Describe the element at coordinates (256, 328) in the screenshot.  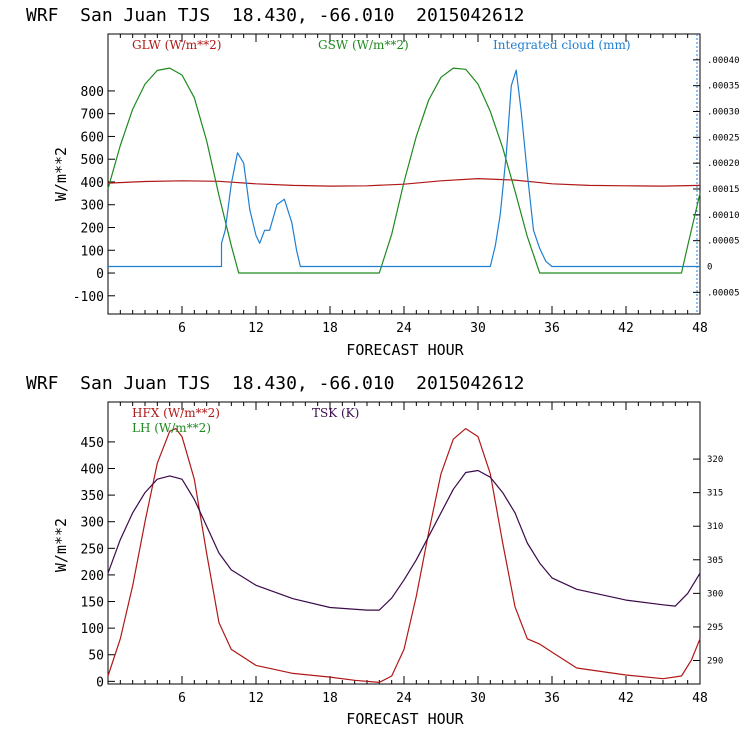
I see `top-x-tick-label: 12` at that location.